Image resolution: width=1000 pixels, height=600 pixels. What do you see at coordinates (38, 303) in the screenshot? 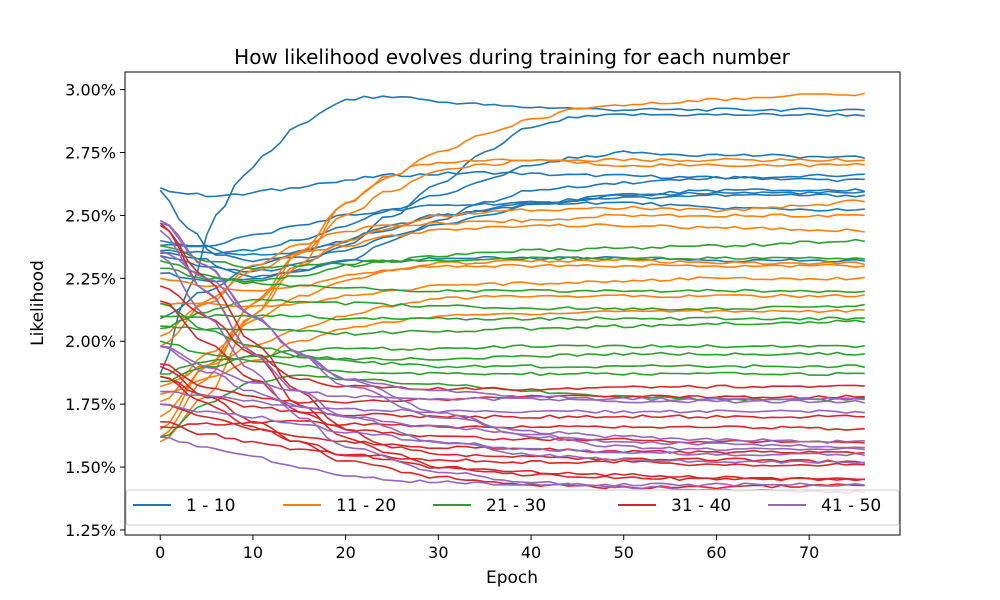
I see `y-axis-label: Likelihood` at bounding box center [38, 303].